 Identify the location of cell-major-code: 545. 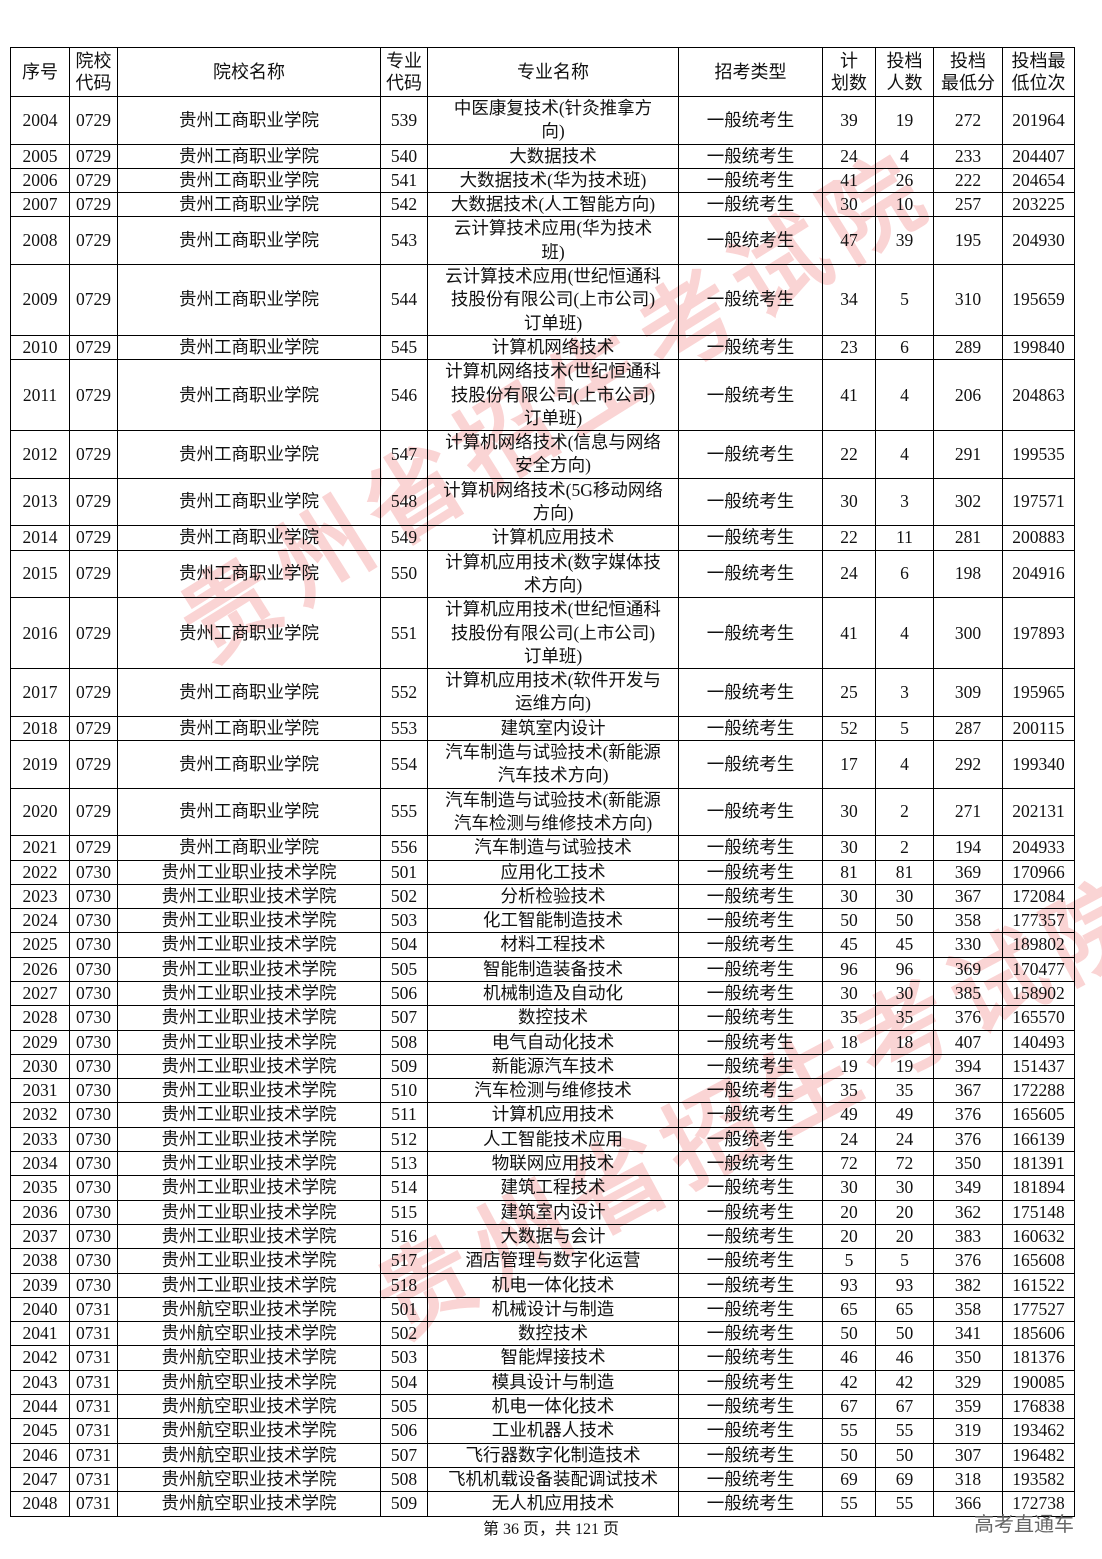
(404, 347).